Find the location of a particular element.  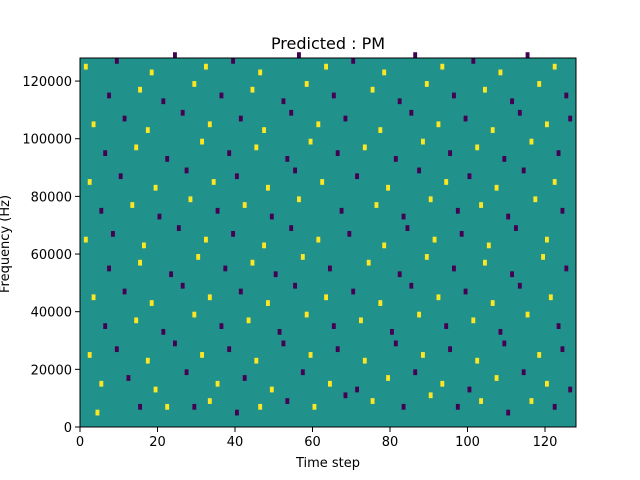

x-axis-label: Time step is located at coordinates (327, 463).